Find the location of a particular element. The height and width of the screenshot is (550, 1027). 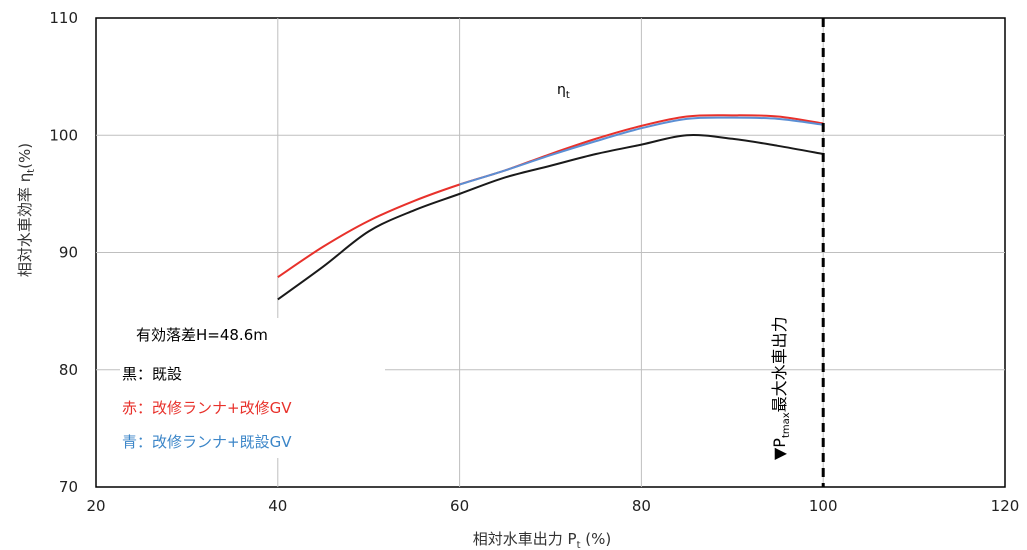

y-axis-title: 相対水車効率 ηt(%) is located at coordinates (26, 210).